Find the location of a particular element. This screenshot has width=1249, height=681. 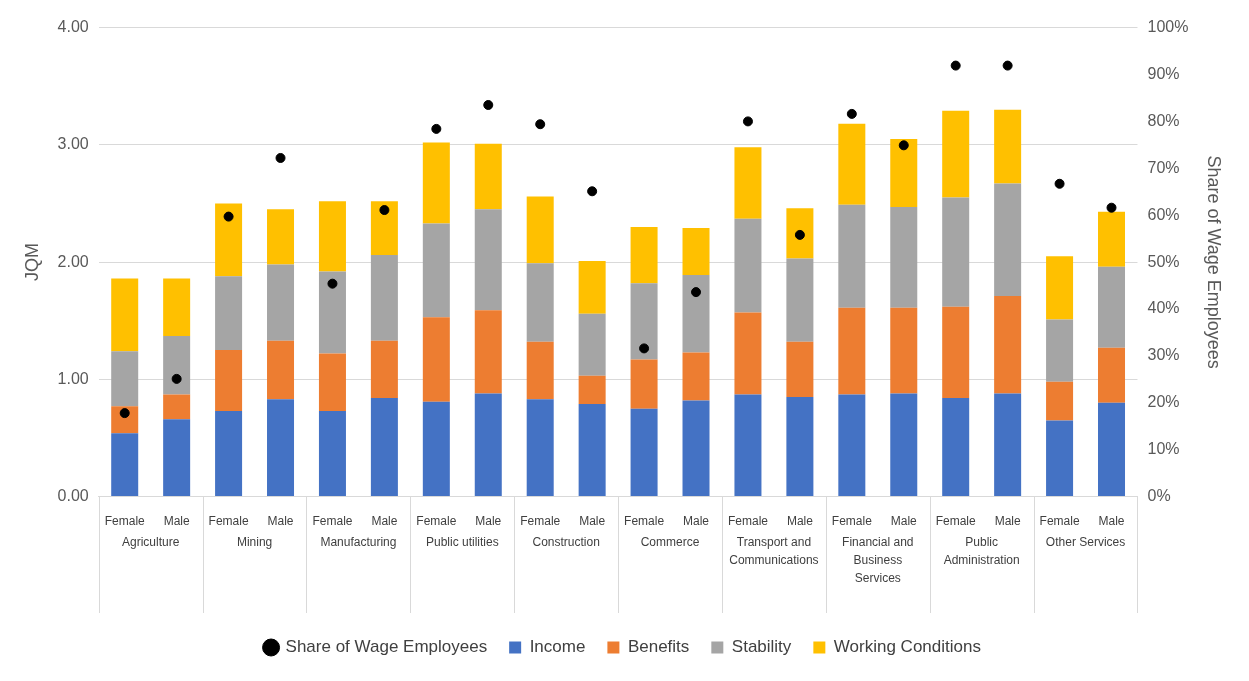

y2-tick-label: 40% is located at coordinates (1163, 308).